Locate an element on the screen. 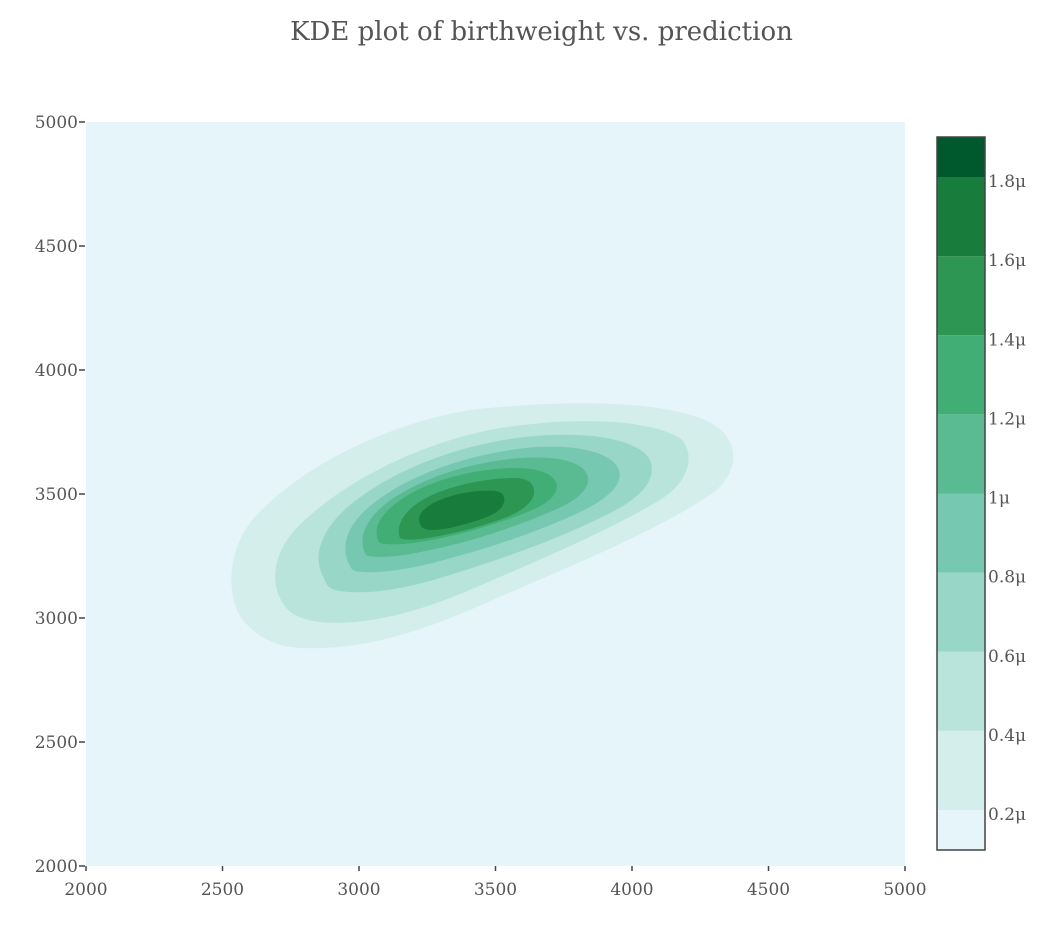 This screenshot has width=1040, height=926. colorbar-tick-label: 1.2μ is located at coordinates (1007, 419).